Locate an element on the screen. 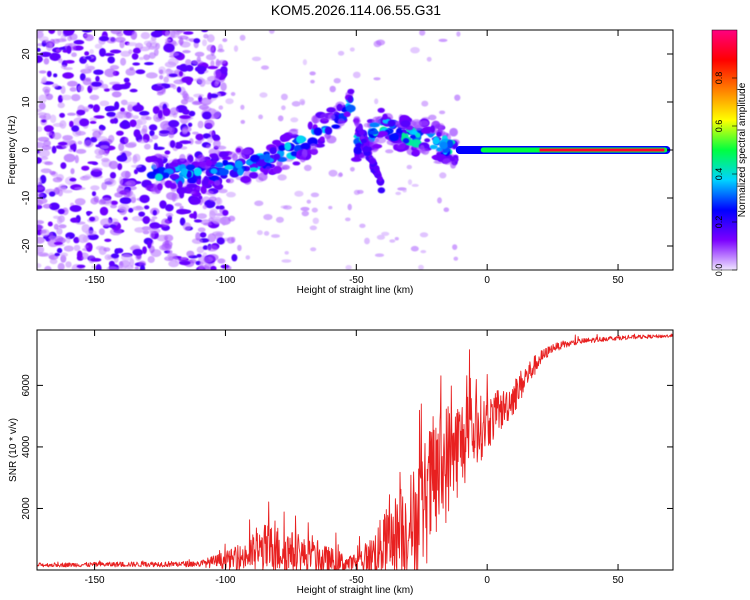 The width and height of the screenshot is (750, 600). colorbar-gradient is located at coordinates (724, 150).